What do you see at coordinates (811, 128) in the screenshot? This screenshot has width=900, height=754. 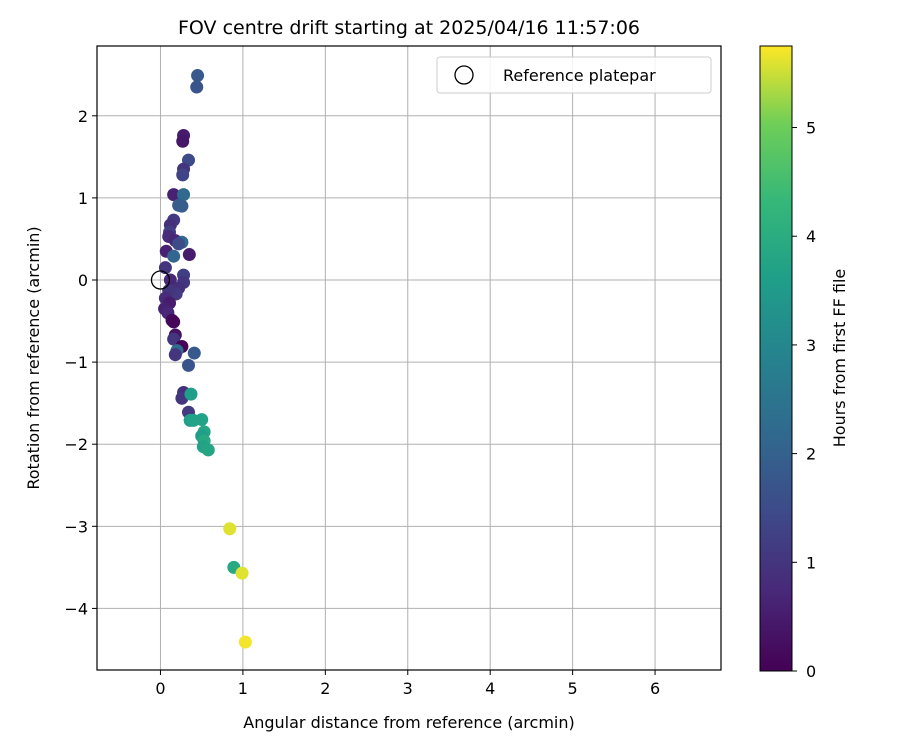 I see `colorbar-tick-label: 5` at bounding box center [811, 128].